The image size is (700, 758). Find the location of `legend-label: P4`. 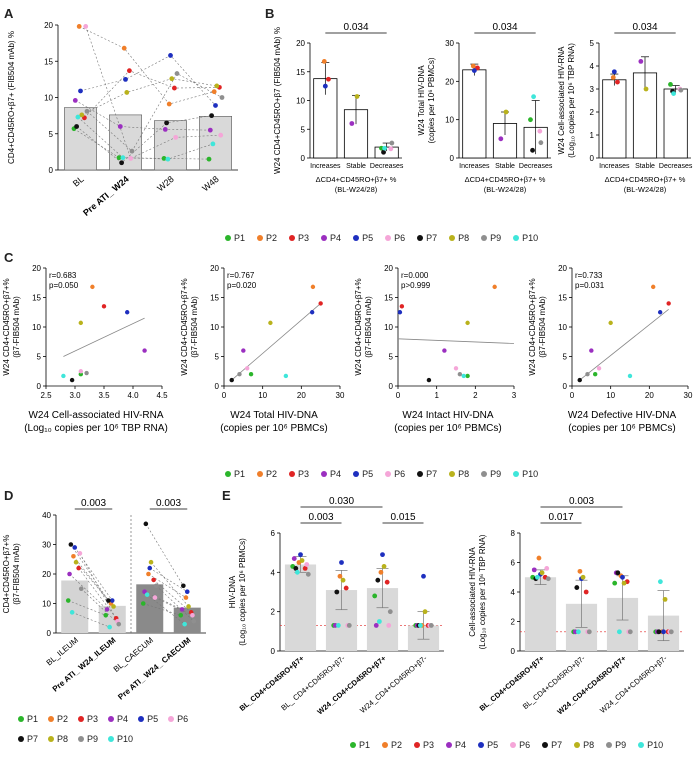

legend-label: P4 is located at coordinates (336, 474).